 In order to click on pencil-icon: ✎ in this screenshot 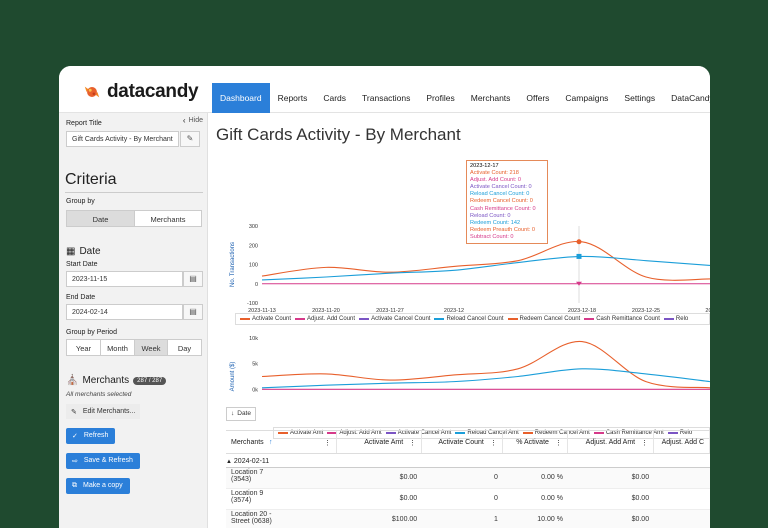, I will do `click(190, 138)`.